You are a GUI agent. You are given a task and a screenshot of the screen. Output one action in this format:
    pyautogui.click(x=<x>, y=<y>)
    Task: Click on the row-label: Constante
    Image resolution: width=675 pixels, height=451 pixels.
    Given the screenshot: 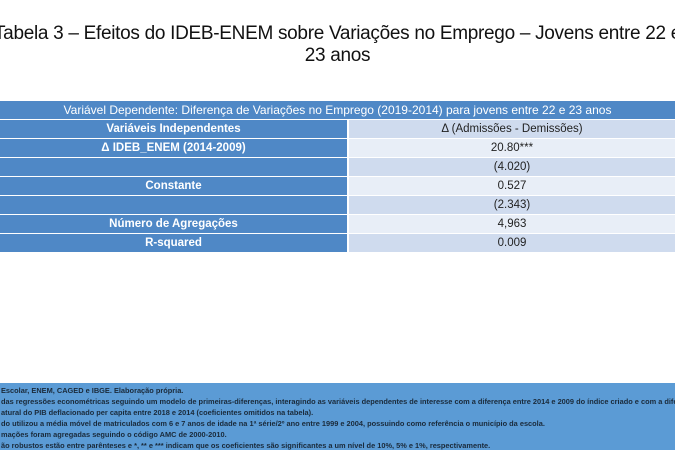 What is the action you would take?
    pyautogui.click(x=173, y=186)
    